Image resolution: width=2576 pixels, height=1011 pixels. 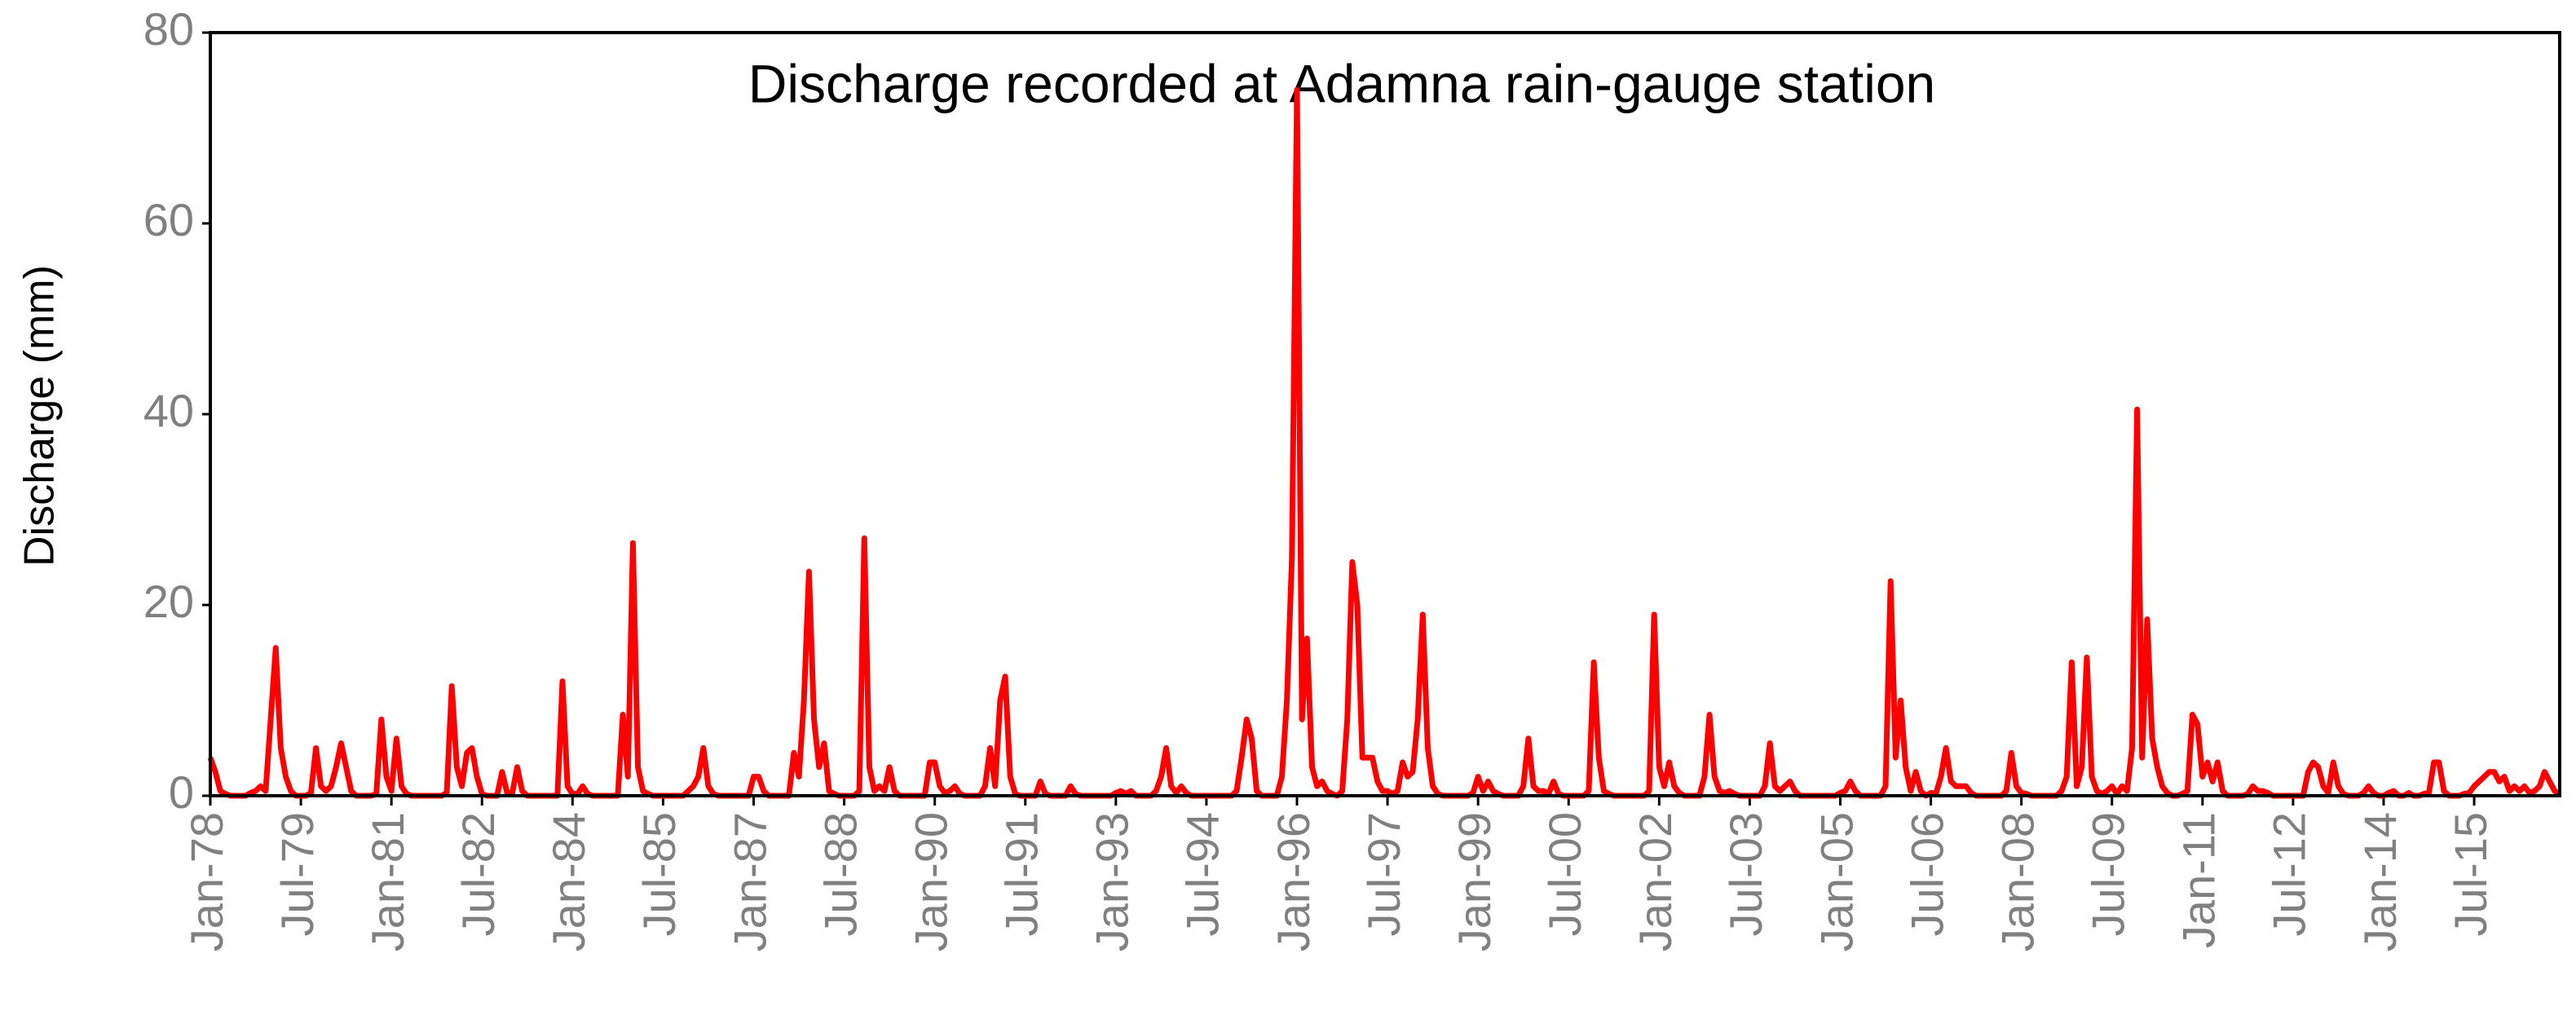 I want to click on x-tick-label: Jul-06, so click(x=1926, y=875).